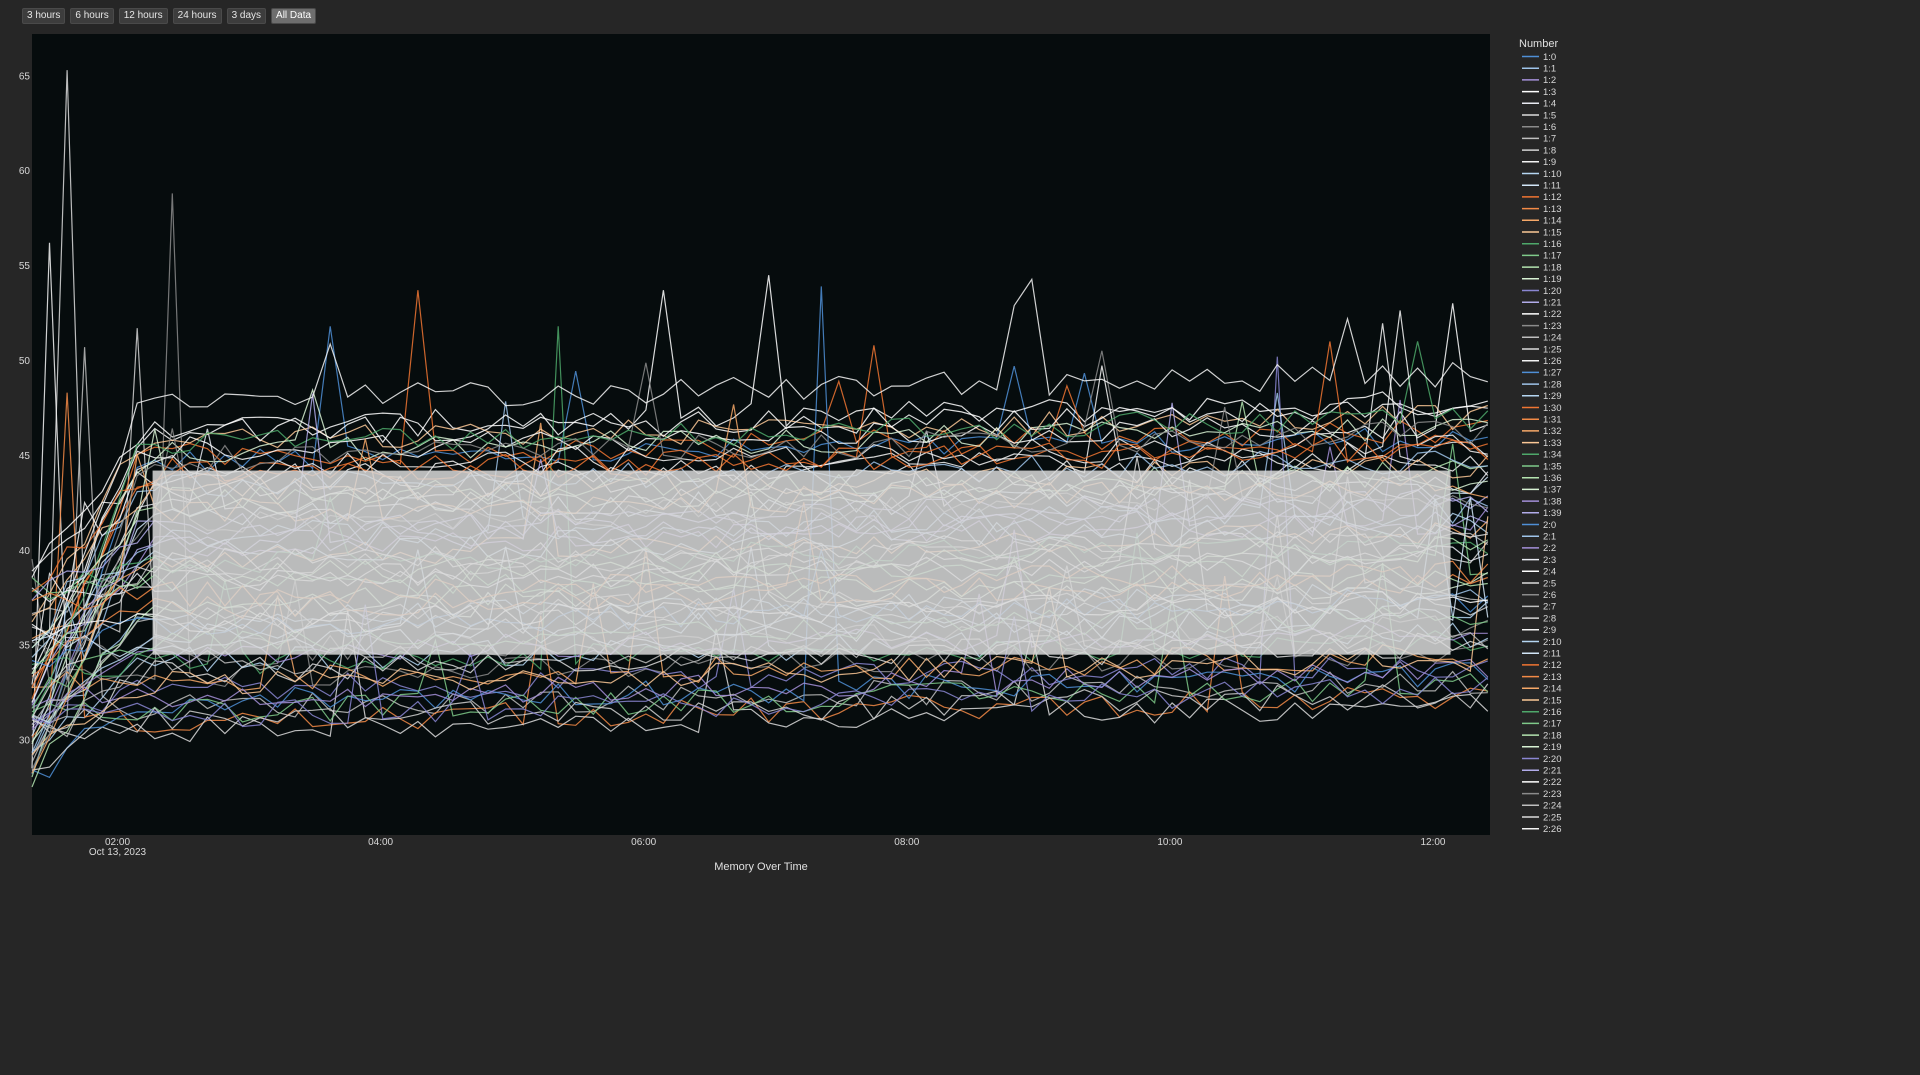 The width and height of the screenshot is (1920, 1075). What do you see at coordinates (1542, 677) in the screenshot?
I see `legend-item: 2:13` at bounding box center [1542, 677].